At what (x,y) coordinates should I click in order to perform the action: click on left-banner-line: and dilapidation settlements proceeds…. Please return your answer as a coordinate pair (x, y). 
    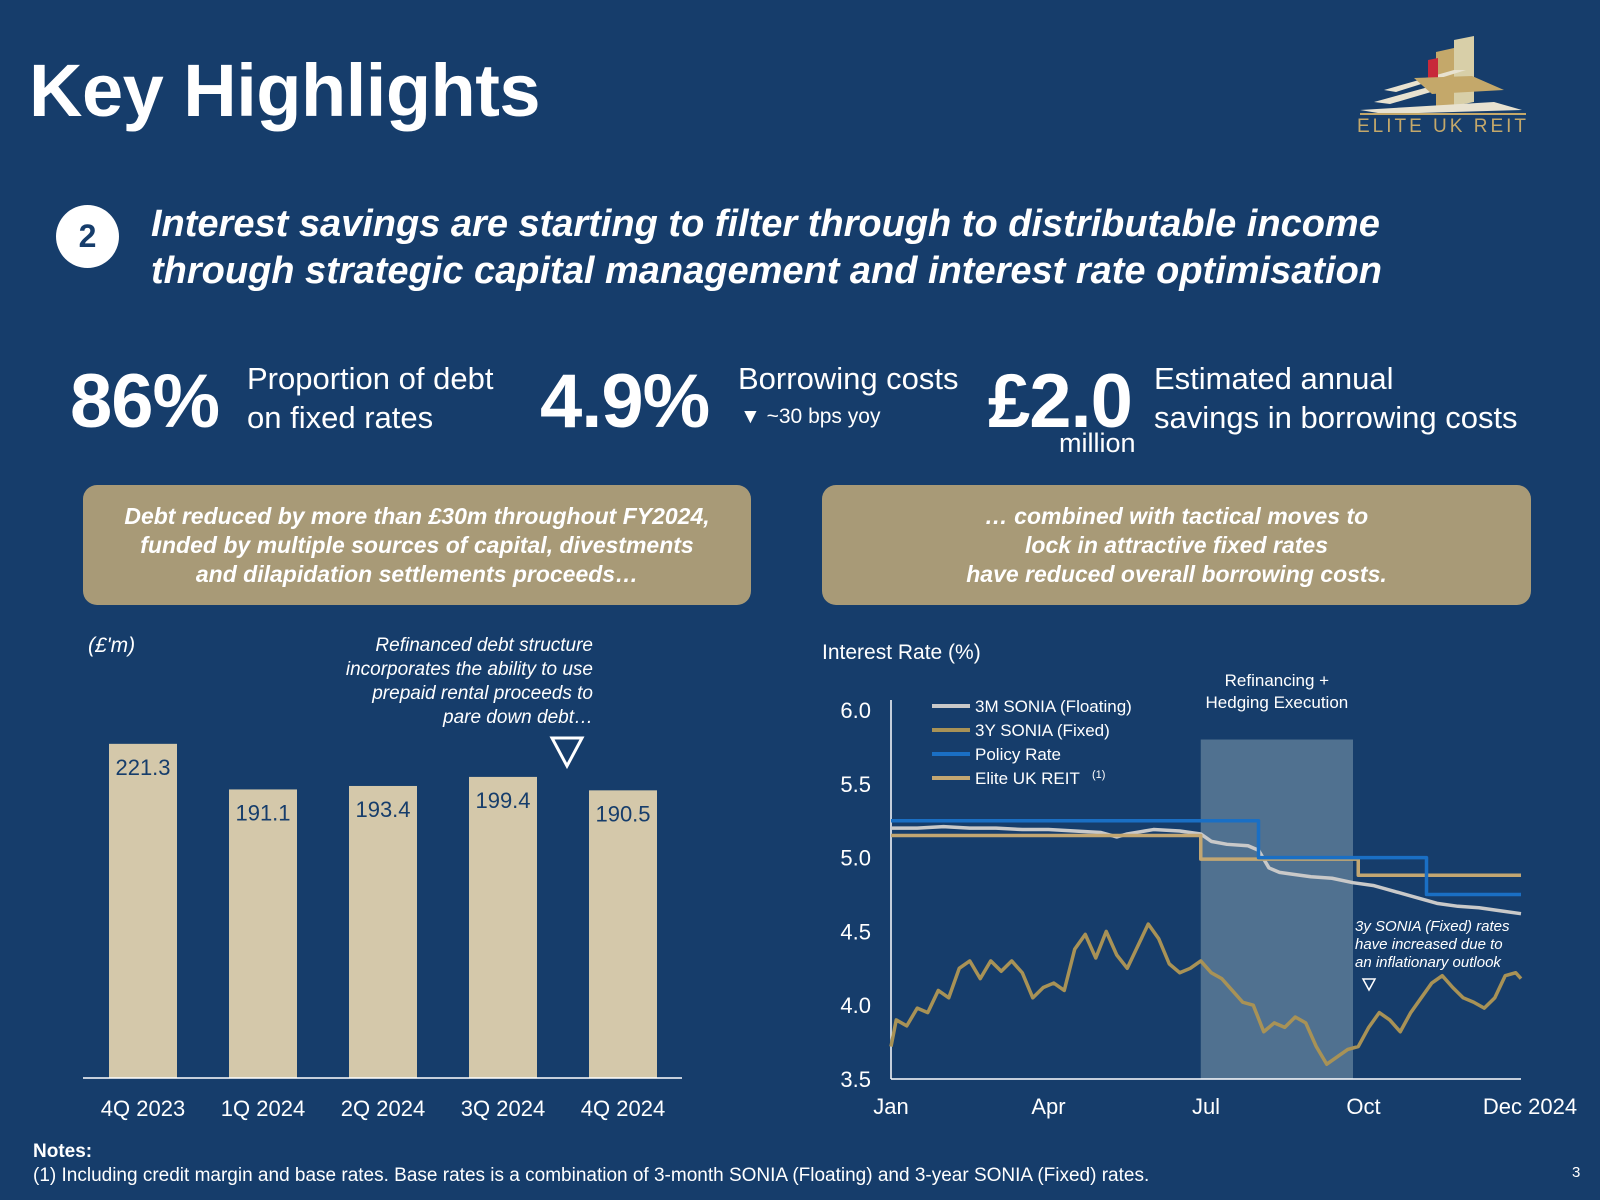
    Looking at the image, I should click on (417, 573).